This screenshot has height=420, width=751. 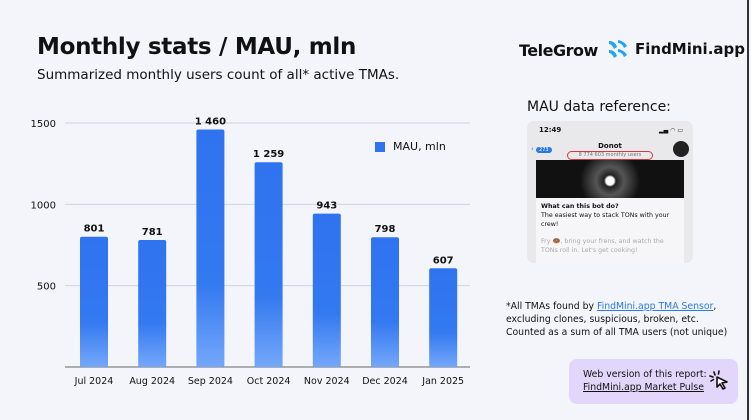 What do you see at coordinates (443, 260) in the screenshot?
I see `data-label: 607` at bounding box center [443, 260].